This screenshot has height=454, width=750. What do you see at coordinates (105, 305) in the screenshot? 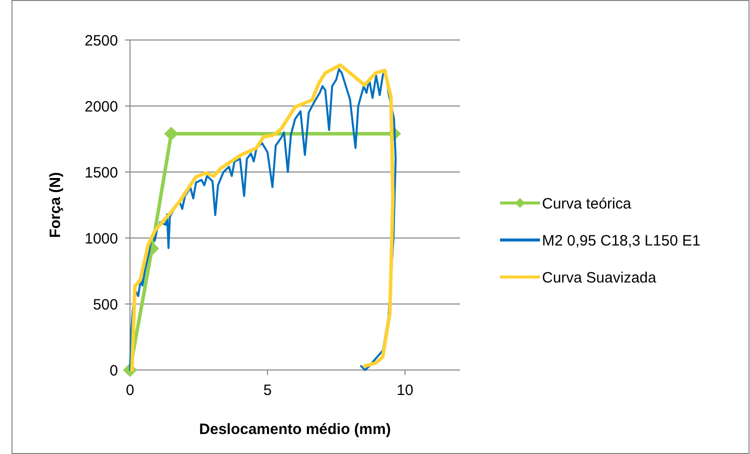
I see `y-tick-label: 500` at bounding box center [105, 305].